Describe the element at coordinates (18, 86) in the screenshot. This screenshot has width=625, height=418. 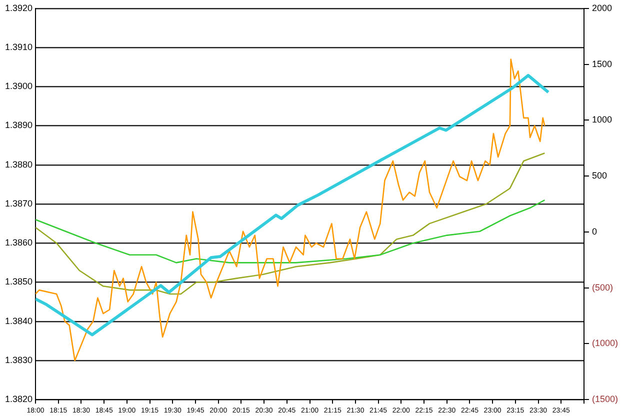
I see `y-tick-label: 1.3900` at that location.